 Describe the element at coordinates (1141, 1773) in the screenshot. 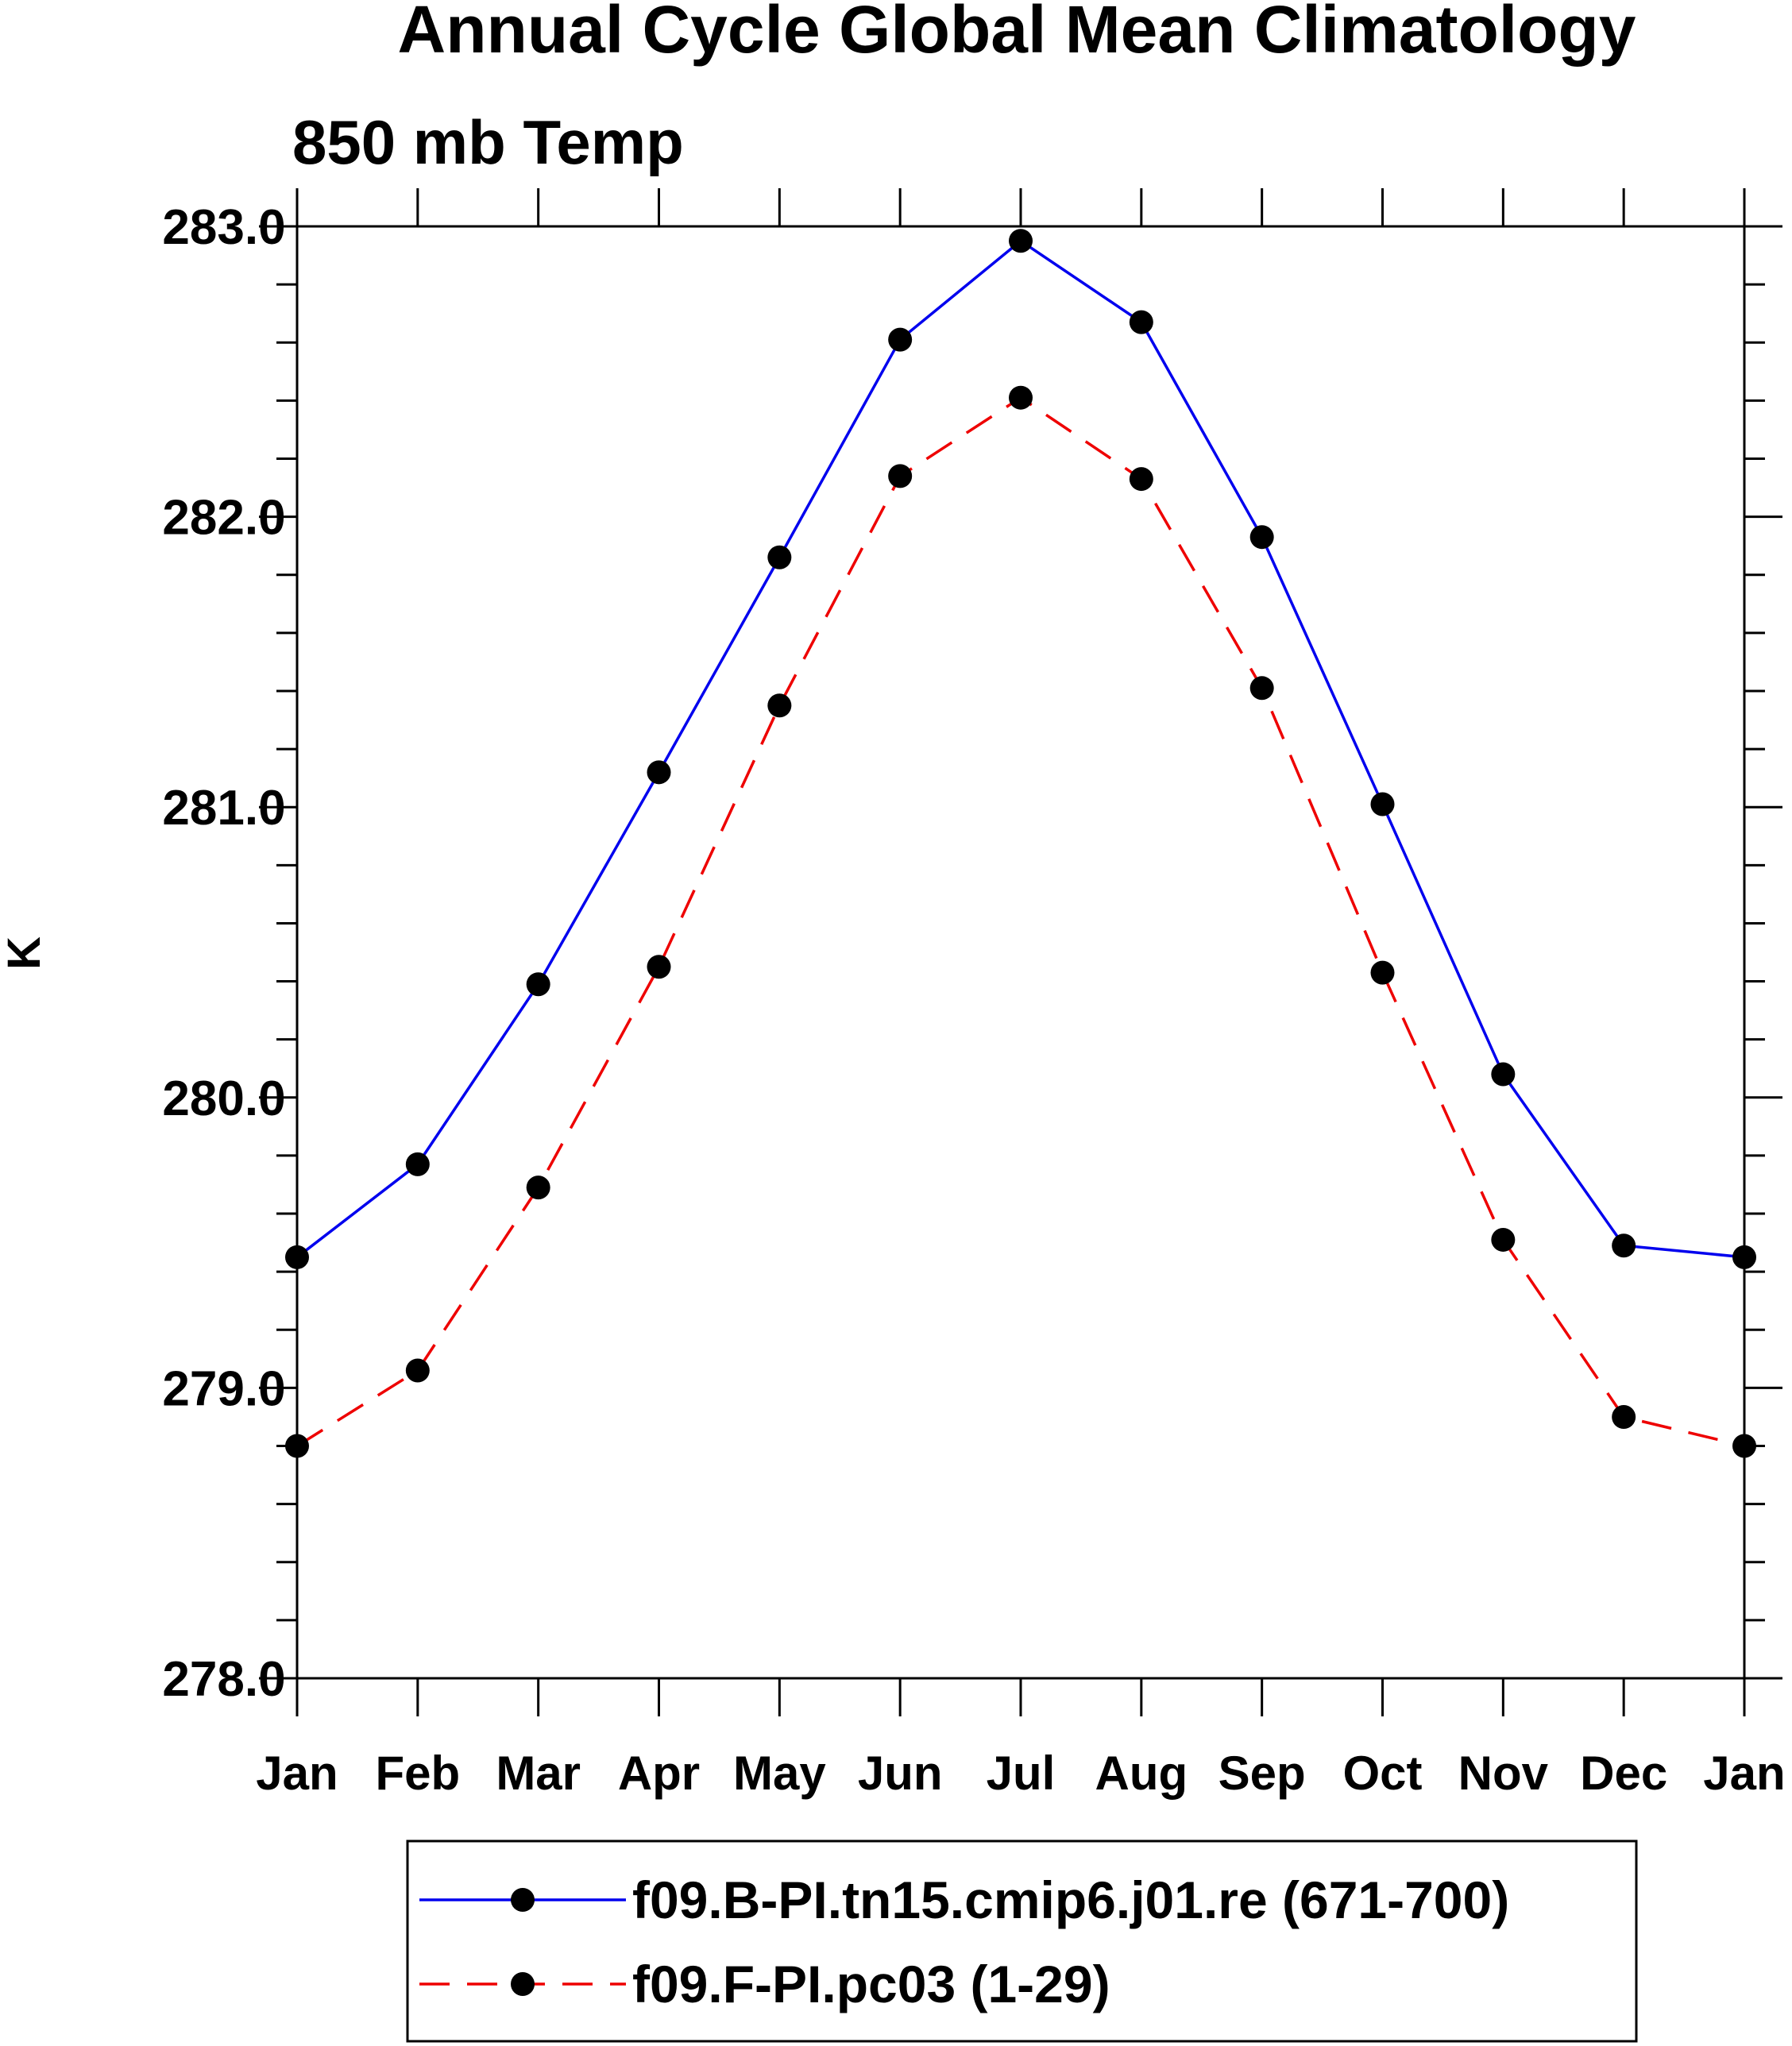

I see `x-tick-label: Aug` at that location.